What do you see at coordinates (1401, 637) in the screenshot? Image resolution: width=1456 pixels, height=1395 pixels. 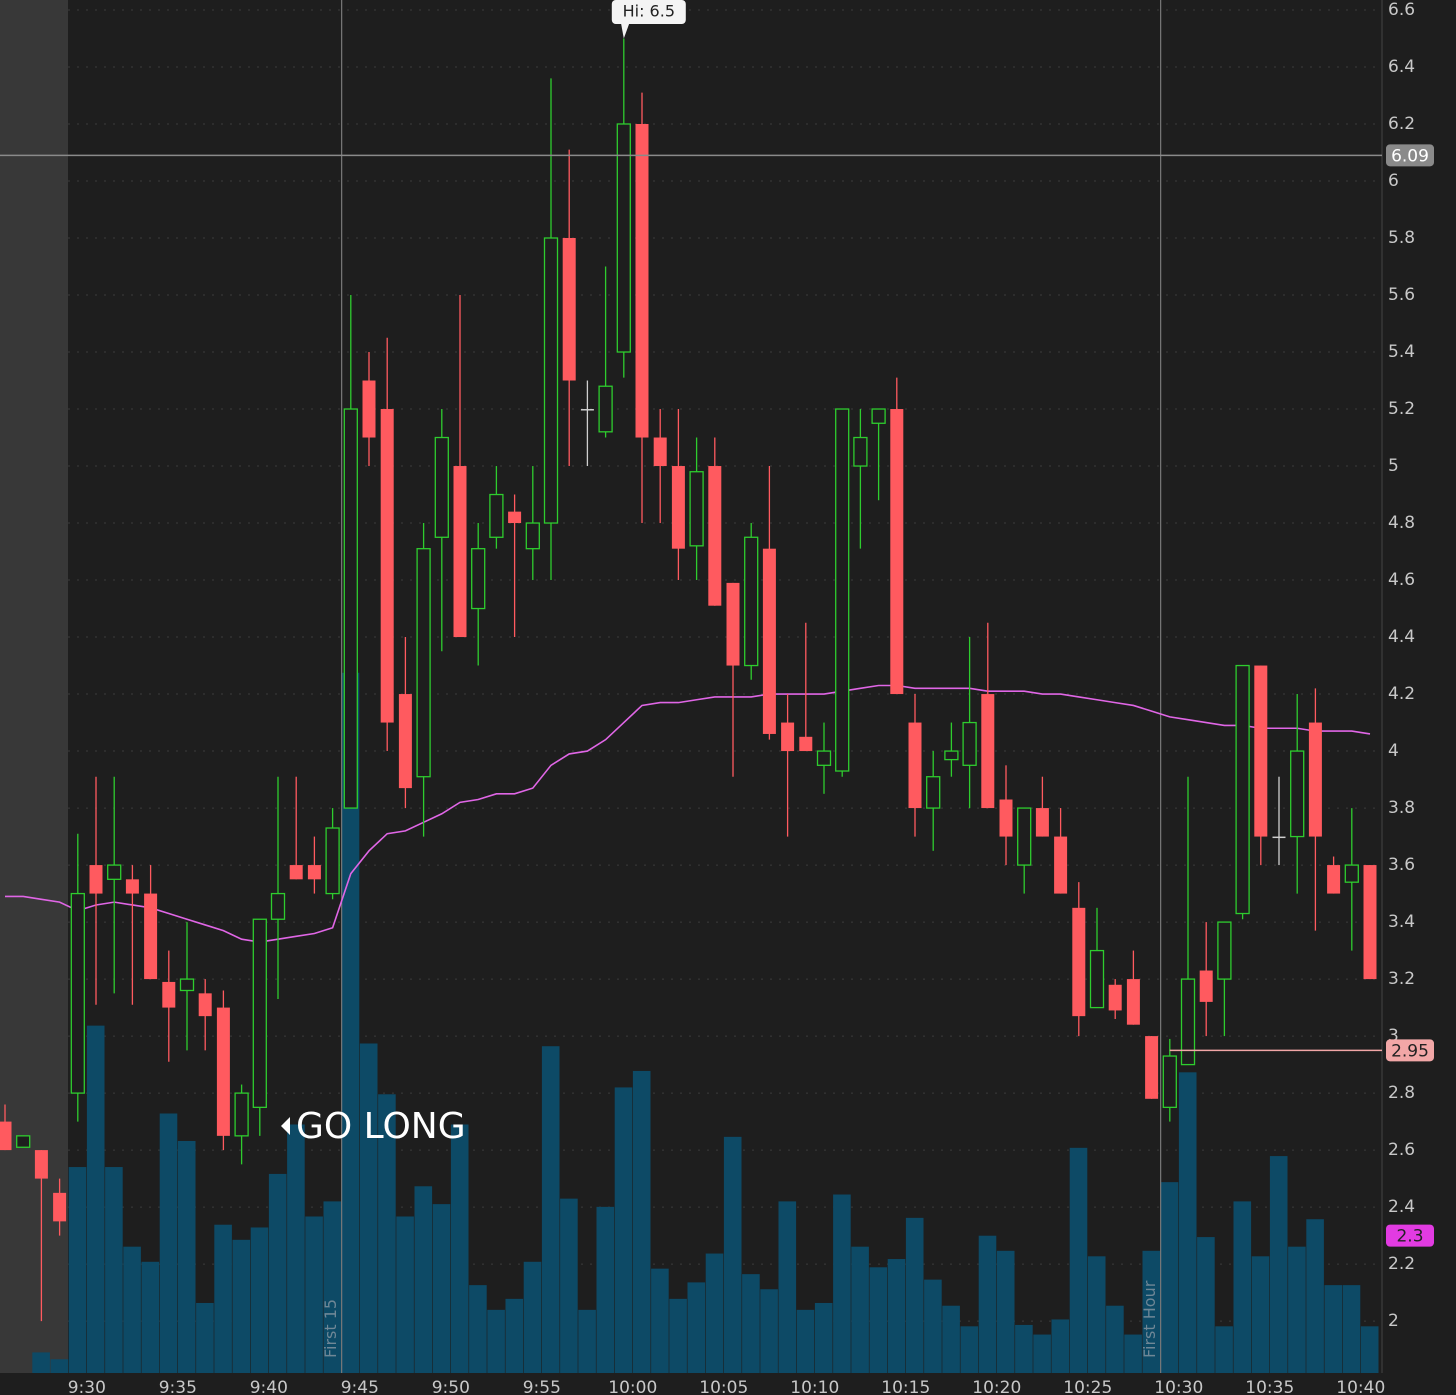 I see `y-tick-label: 4.4` at bounding box center [1401, 637].